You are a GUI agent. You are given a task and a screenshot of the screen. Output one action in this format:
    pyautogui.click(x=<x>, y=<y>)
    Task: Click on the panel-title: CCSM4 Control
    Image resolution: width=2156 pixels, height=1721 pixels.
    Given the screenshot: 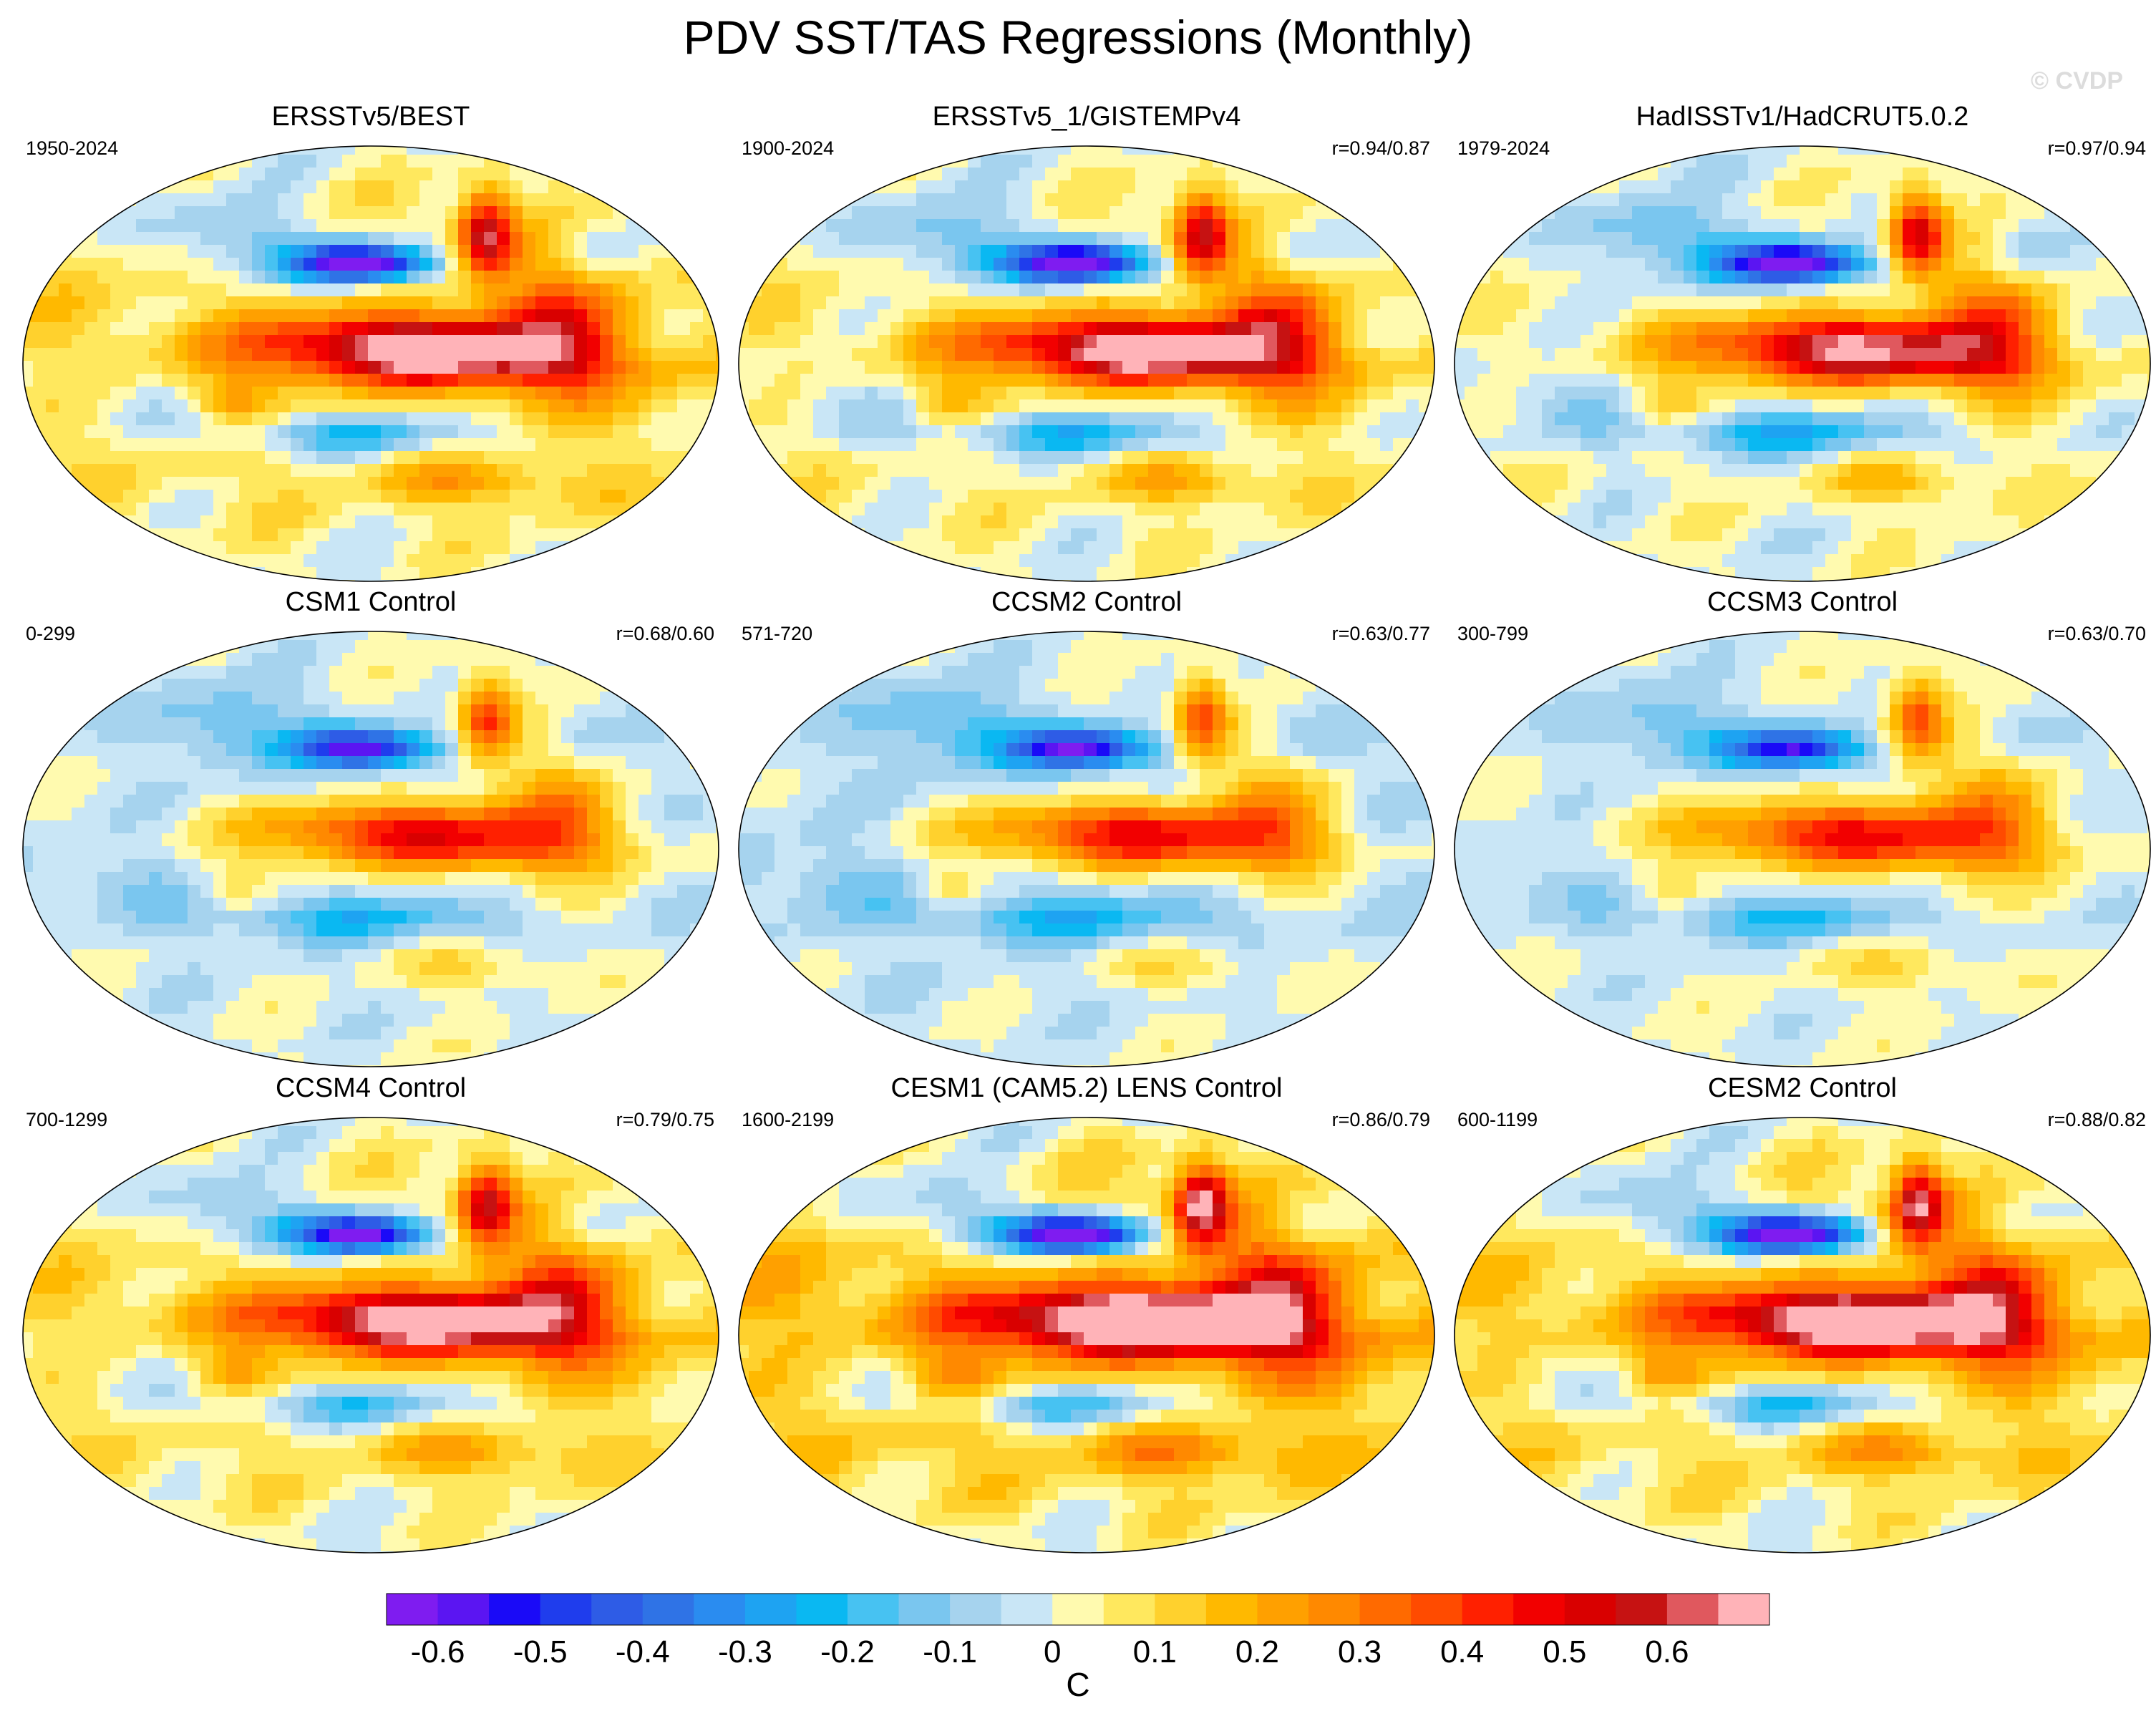 What is the action you would take?
    pyautogui.click(x=371, y=1088)
    